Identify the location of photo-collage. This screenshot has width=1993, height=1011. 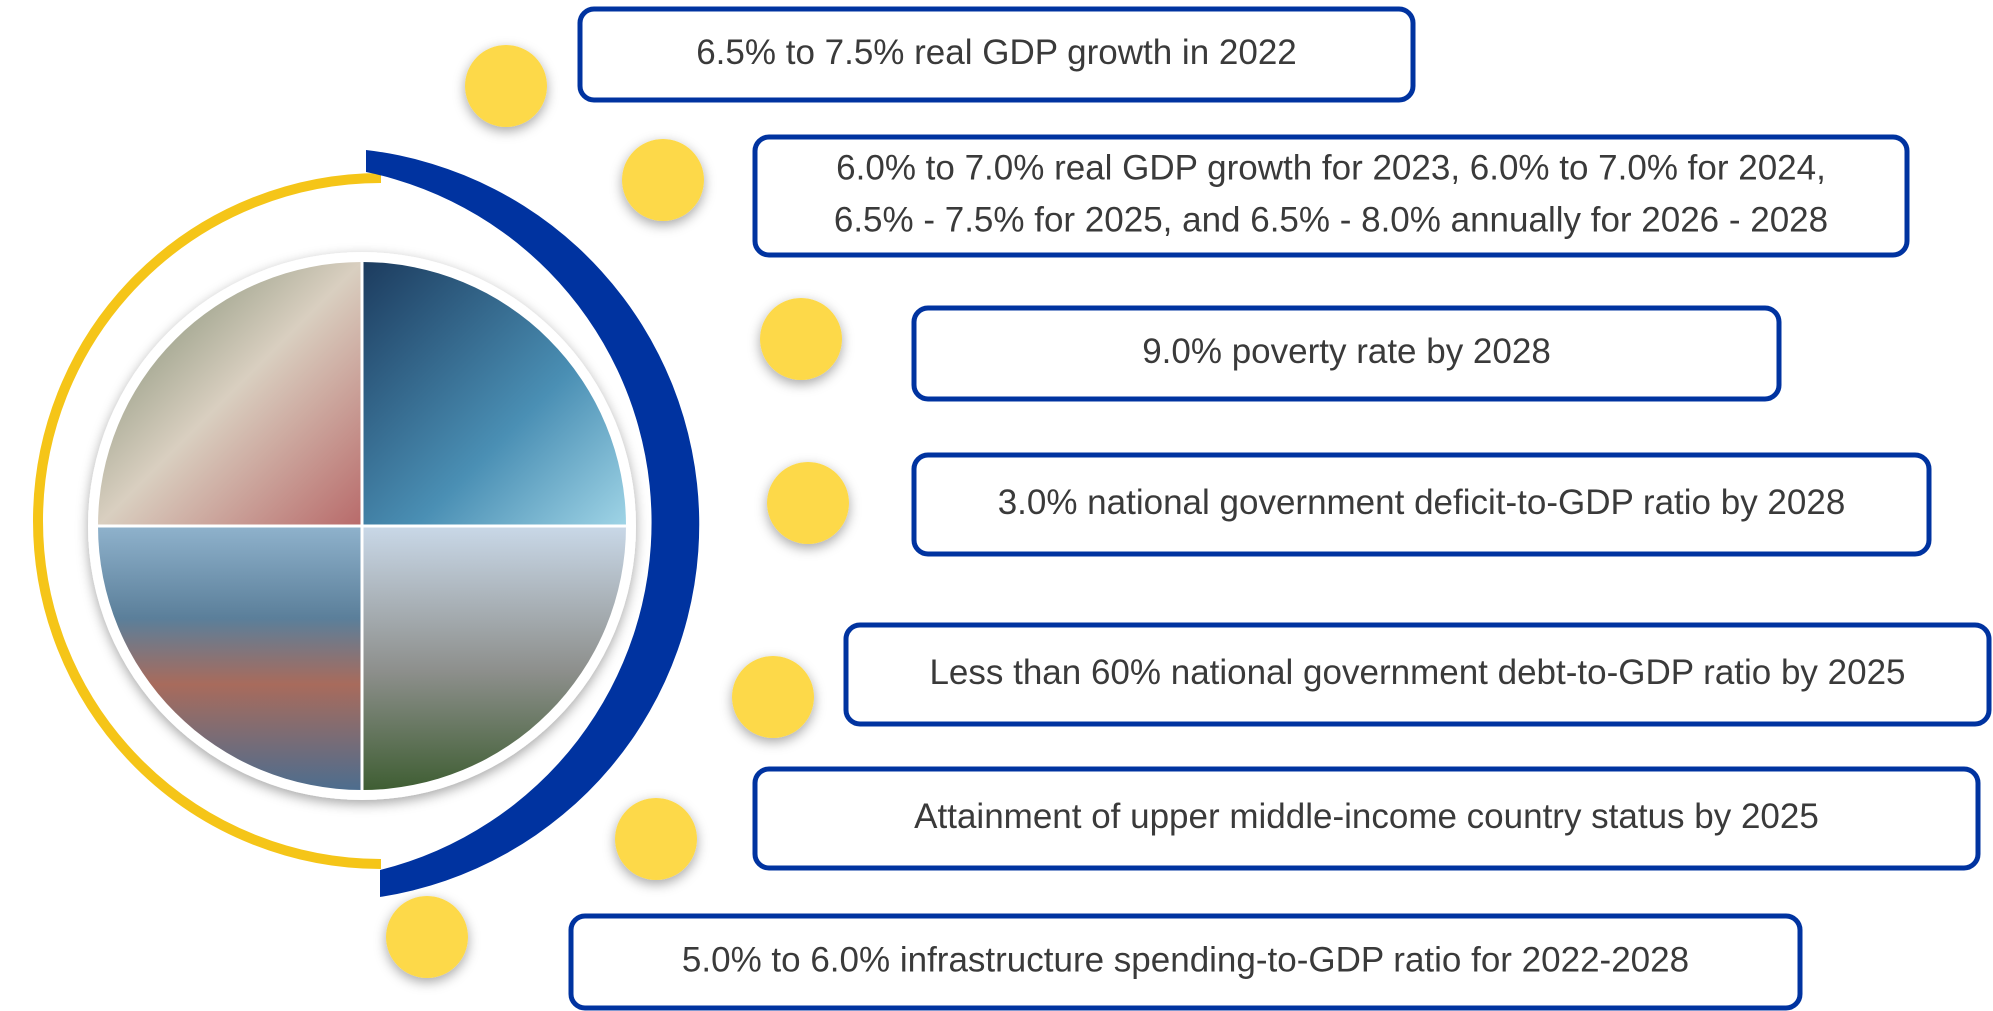
(362, 526).